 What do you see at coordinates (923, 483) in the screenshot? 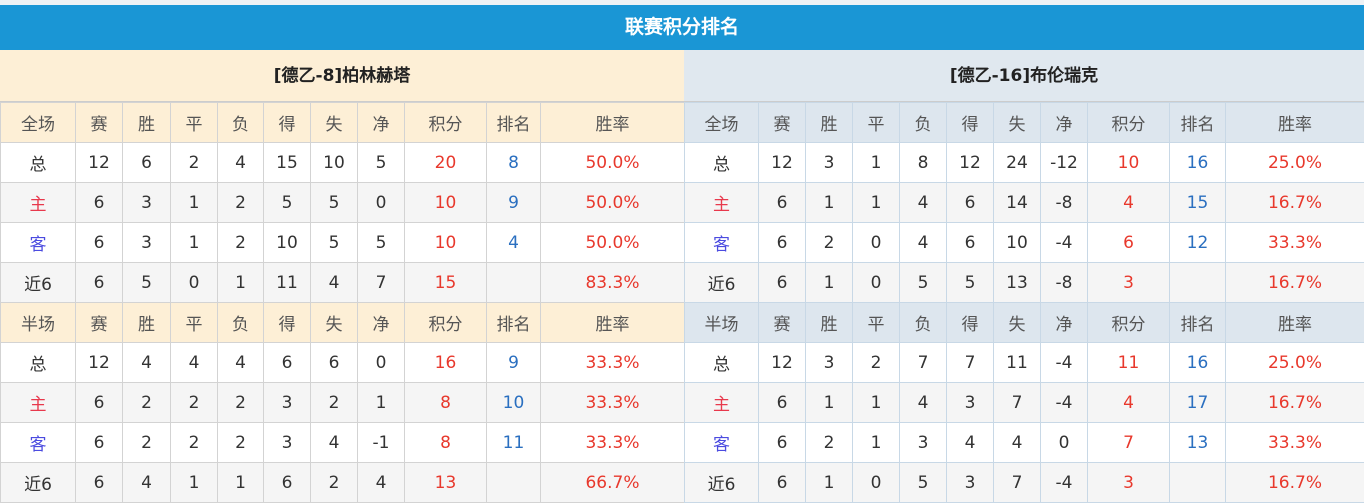
I see `cell-lost: 5` at bounding box center [923, 483].